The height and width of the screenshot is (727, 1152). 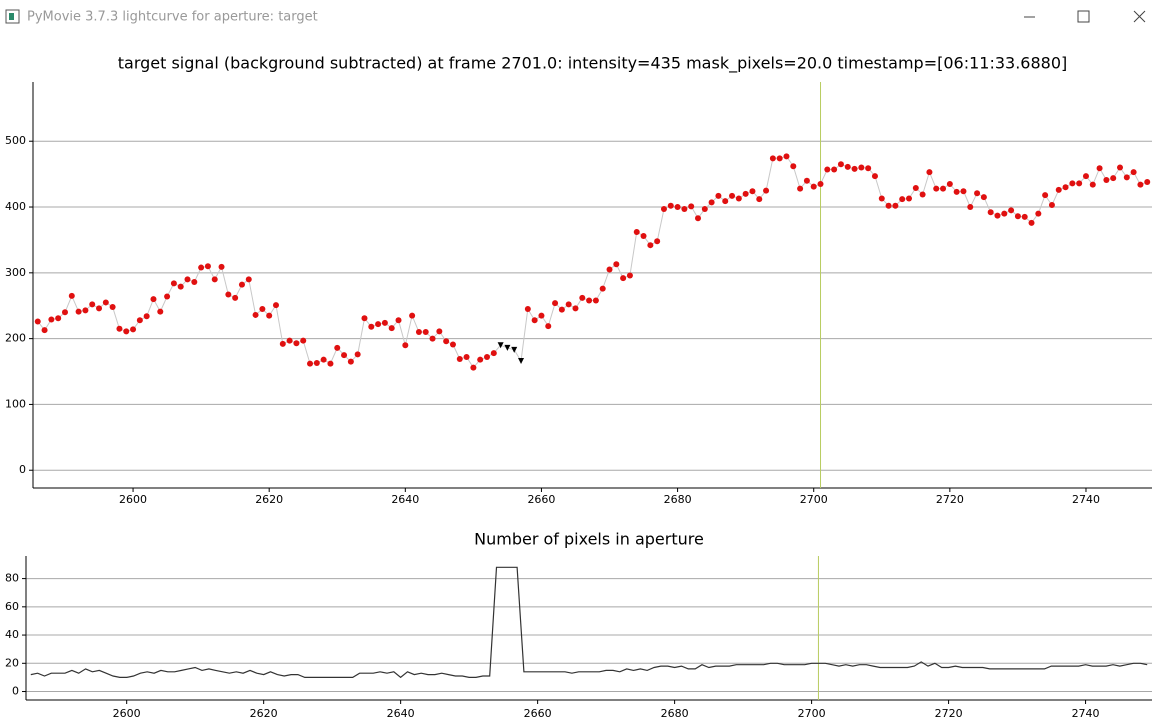 What do you see at coordinates (950, 499) in the screenshot?
I see `x-tick-label: 2720` at bounding box center [950, 499].